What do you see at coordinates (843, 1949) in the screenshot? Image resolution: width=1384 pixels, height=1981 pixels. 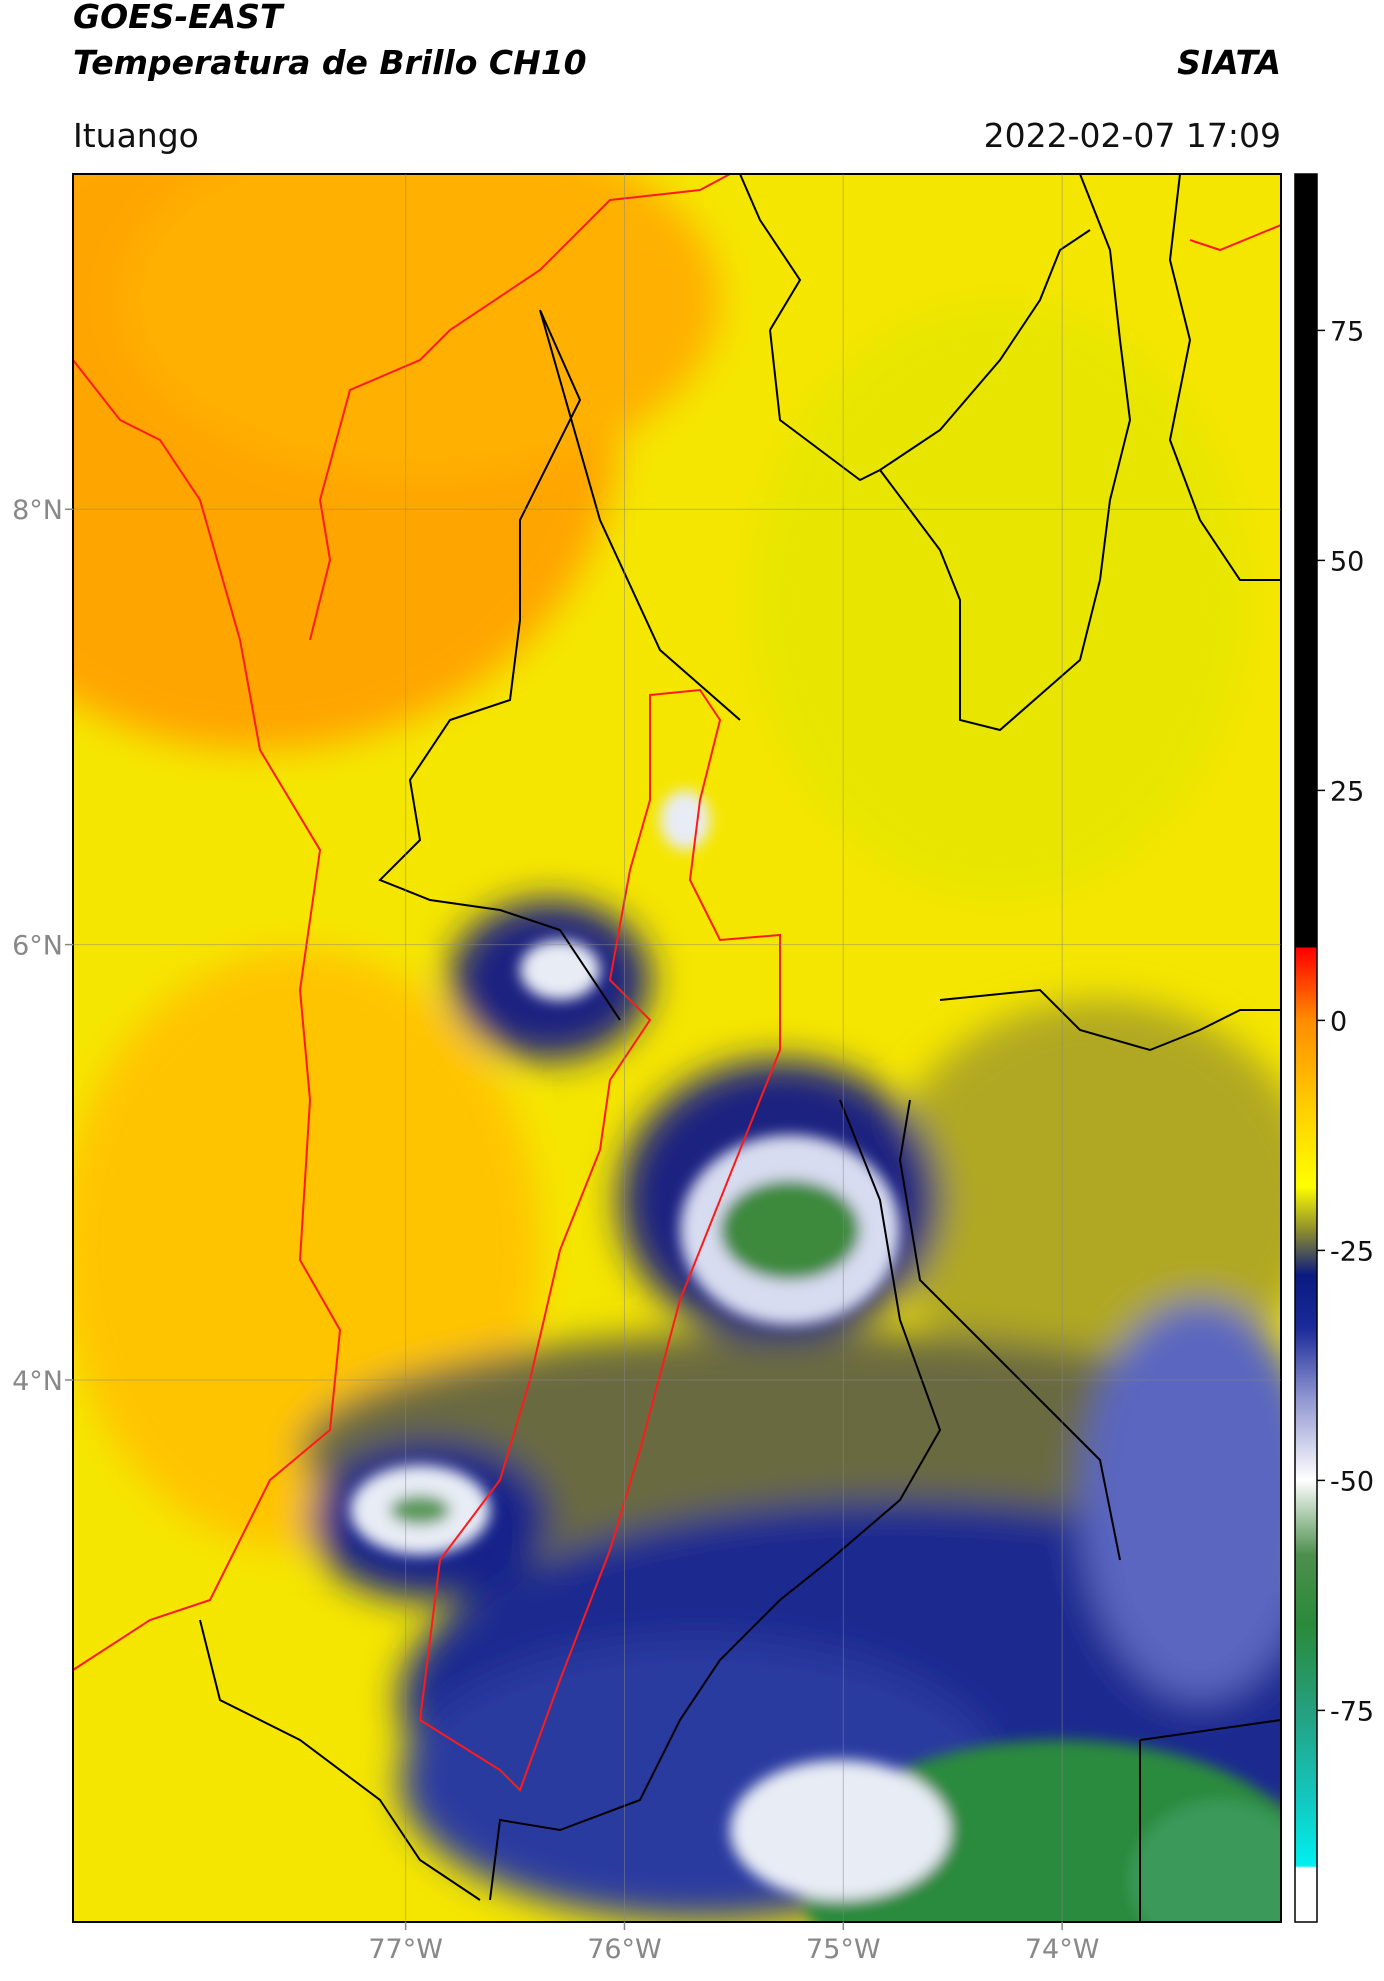 I see `lon-label: 75°W` at bounding box center [843, 1949].